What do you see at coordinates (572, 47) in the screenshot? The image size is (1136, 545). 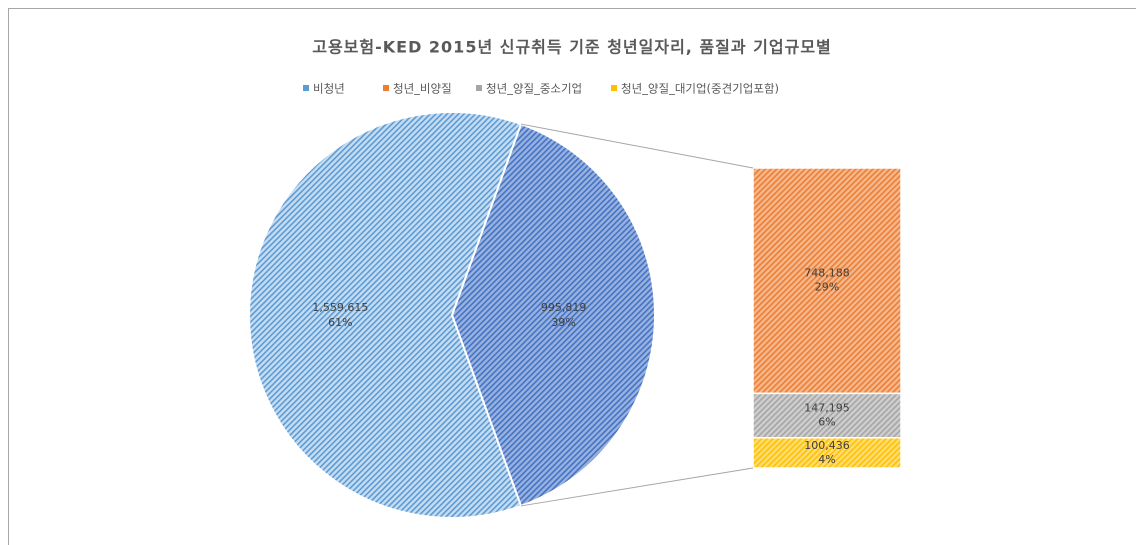 I see `chart-title: 고용보험-KED 2015년 신규취득 기준 청년일자리, 품질과 기업규모별` at bounding box center [572, 47].